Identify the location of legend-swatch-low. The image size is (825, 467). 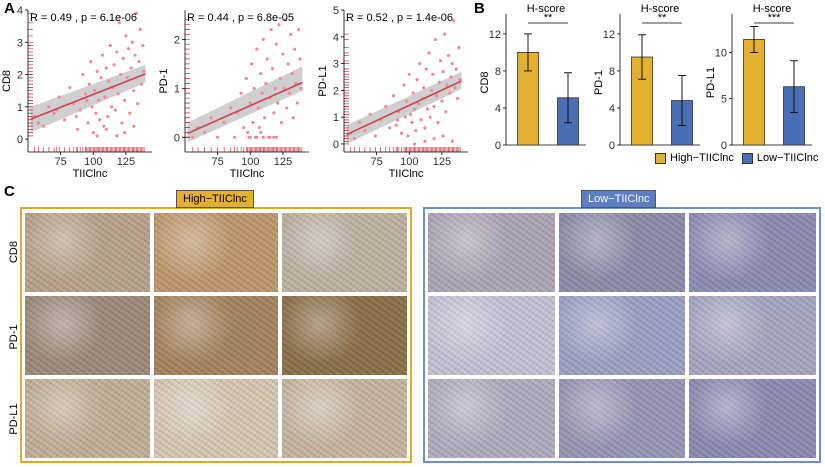
(747, 158).